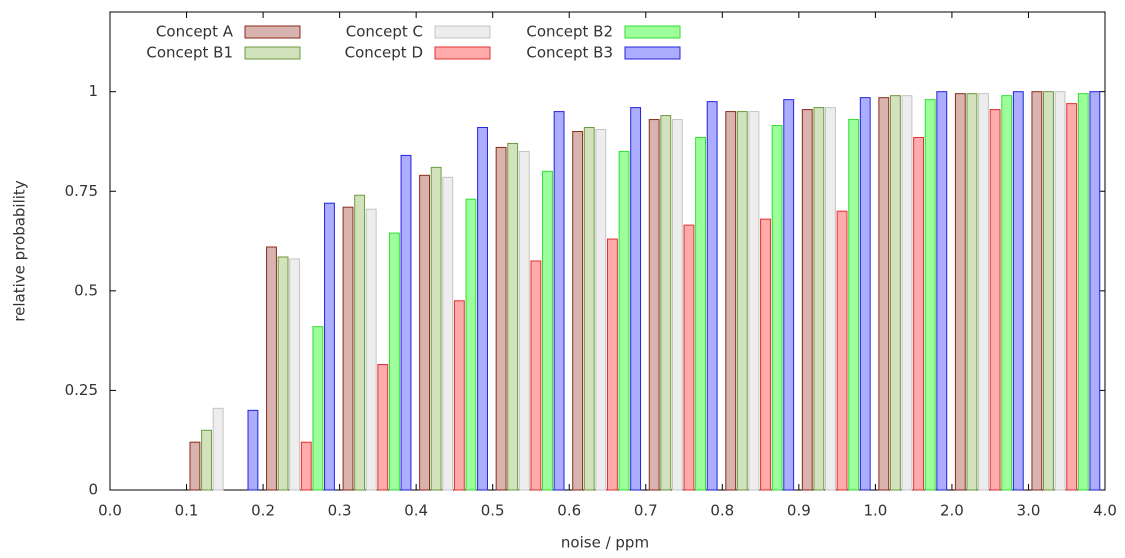 The width and height of the screenshot is (1125, 558). Describe the element at coordinates (110, 511) in the screenshot. I see `x-tick-label: 0.0` at that location.